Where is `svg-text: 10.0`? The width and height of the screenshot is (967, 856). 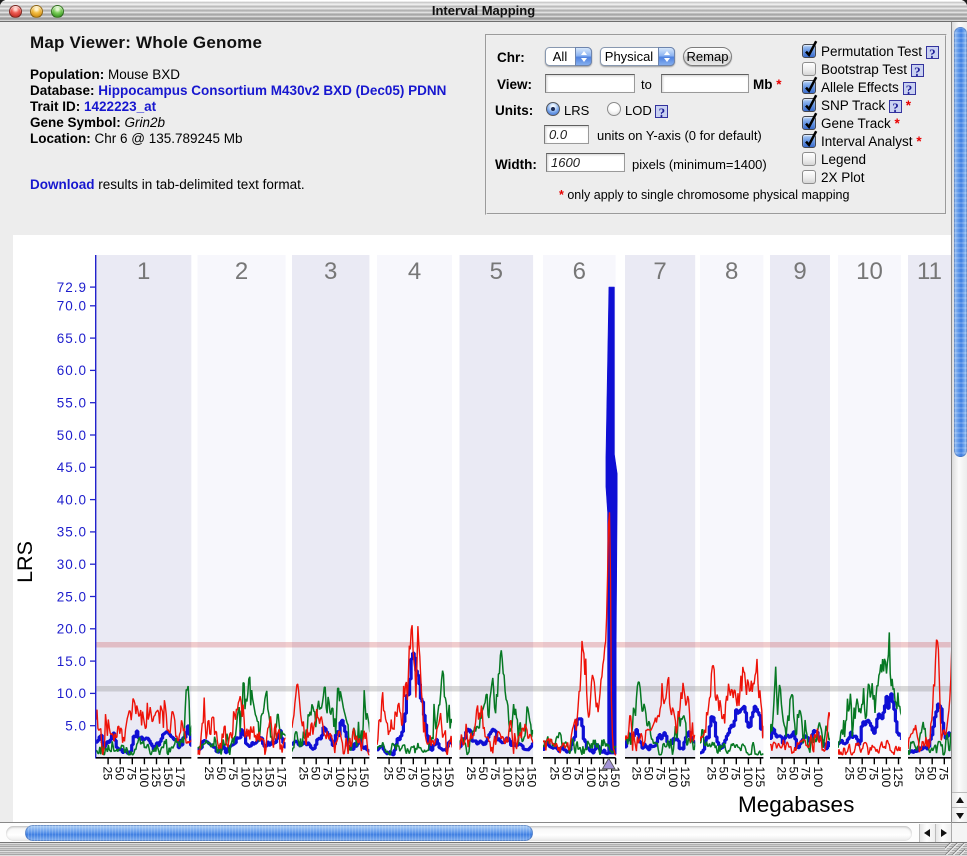 svg-text: 10.0 is located at coordinates (72, 693).